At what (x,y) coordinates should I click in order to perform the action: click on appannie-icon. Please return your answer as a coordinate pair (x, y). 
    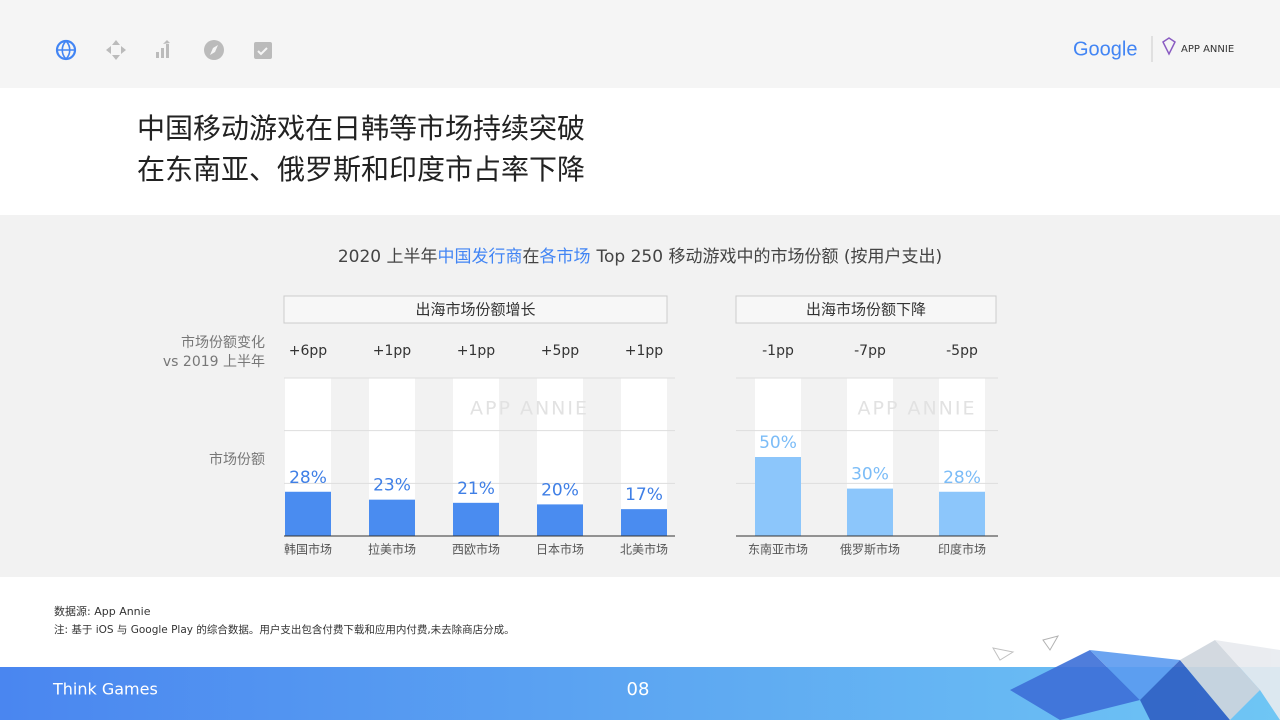
    Looking at the image, I should click on (1169, 46).